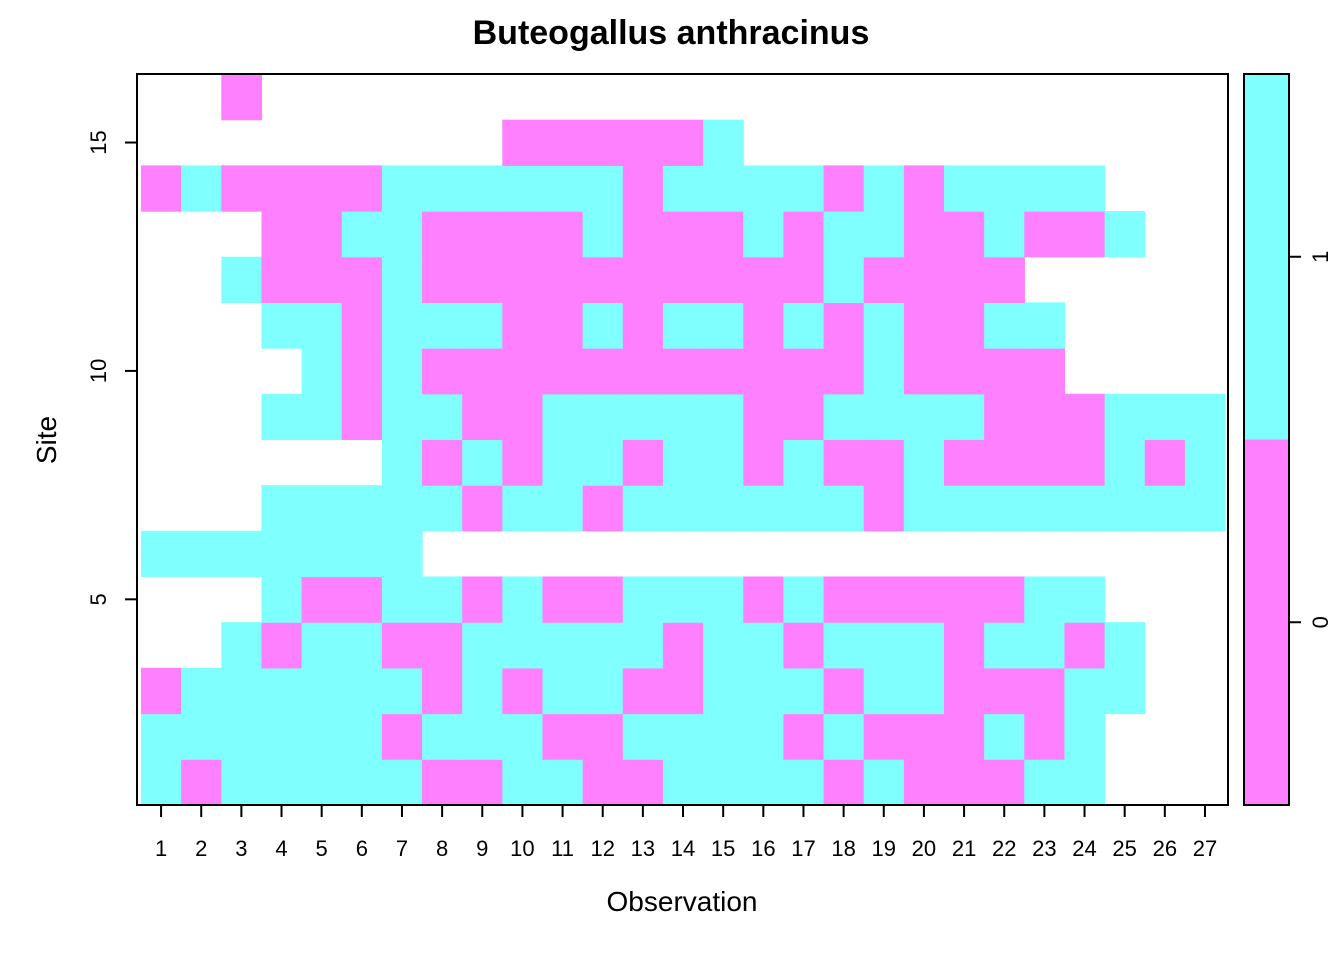 The image size is (1344, 960). Describe the element at coordinates (322, 848) in the screenshot. I see `x-tick-label: 5` at that location.